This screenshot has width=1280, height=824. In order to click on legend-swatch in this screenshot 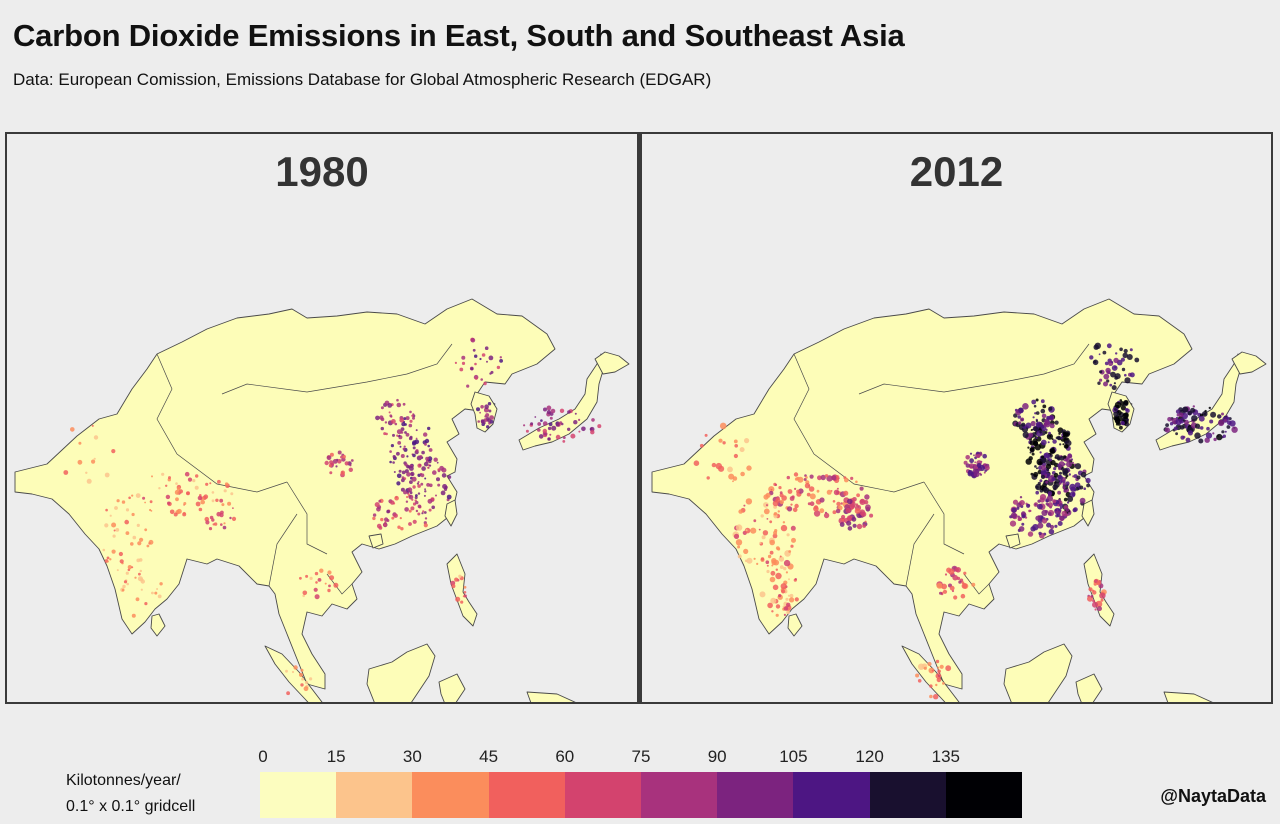, I will do `click(831, 795)`.